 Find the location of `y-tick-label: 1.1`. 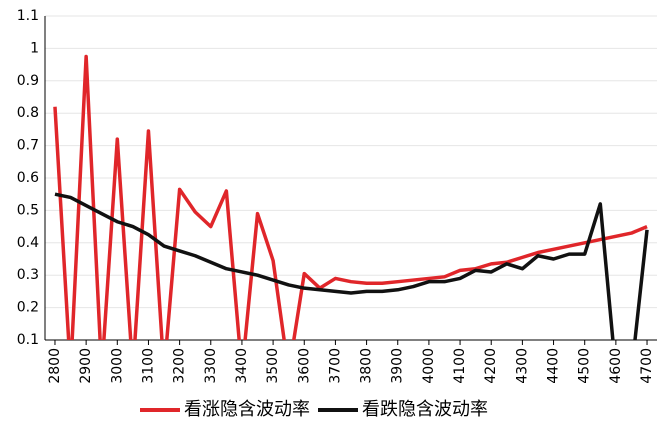

y-tick-label: 1.1 is located at coordinates (28, 16).